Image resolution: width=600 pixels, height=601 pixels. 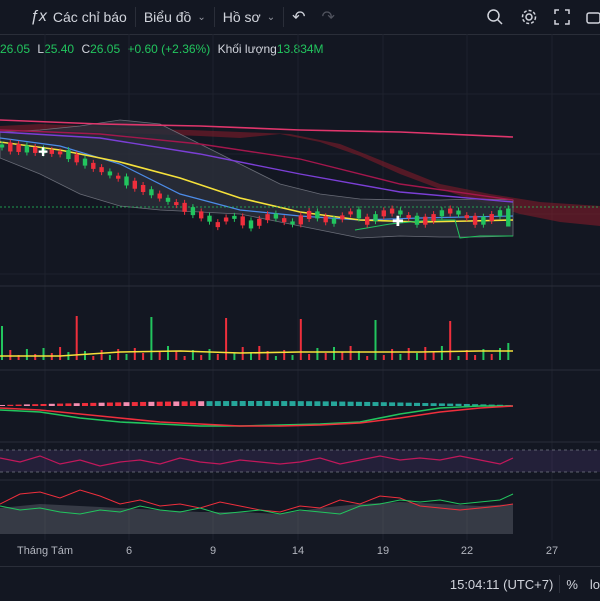 I want to click on snapshot-button, so click(x=589, y=17).